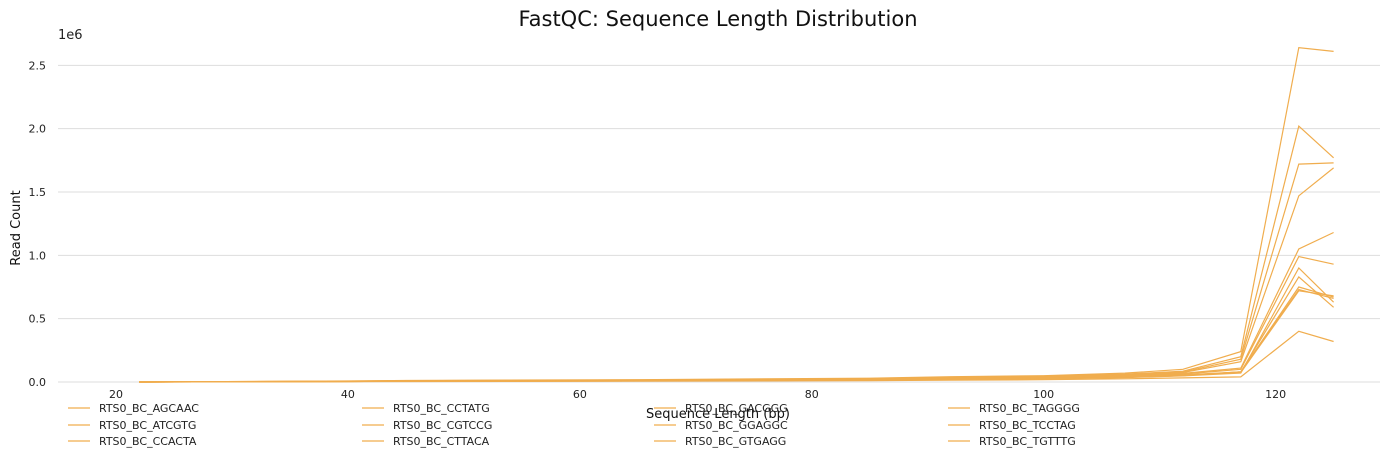  What do you see at coordinates (1027, 441) in the screenshot?
I see `legend-entry: RTS0_BC_TGTTTG` at bounding box center [1027, 441].